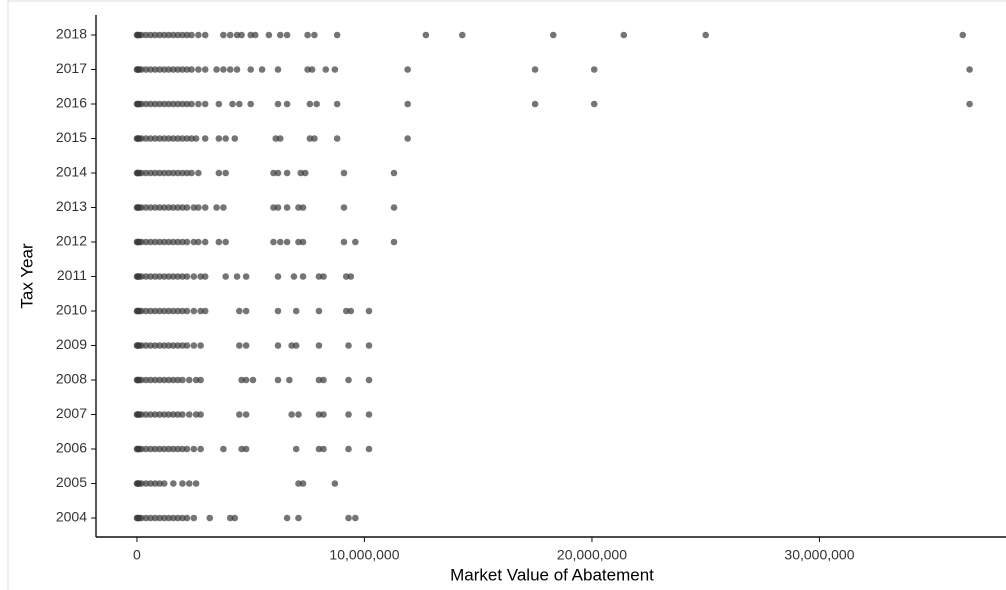 The width and height of the screenshot is (1006, 590). I want to click on y-tick-label: 2006, so click(71, 448).